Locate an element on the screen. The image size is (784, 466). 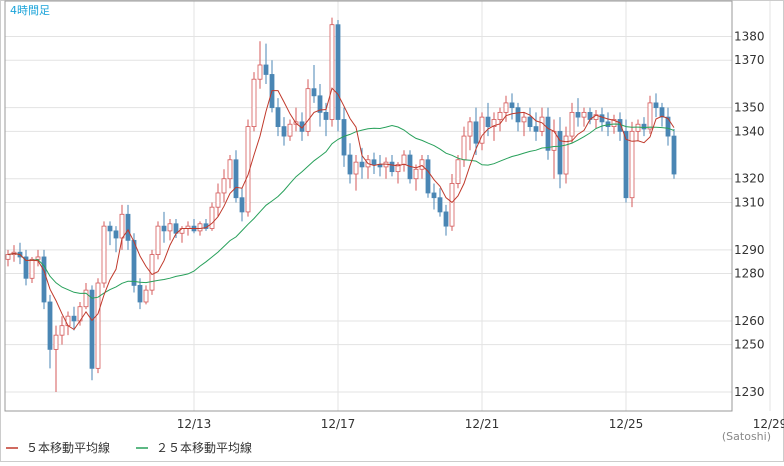
x-tick-label: 12/21 is located at coordinates (482, 424).